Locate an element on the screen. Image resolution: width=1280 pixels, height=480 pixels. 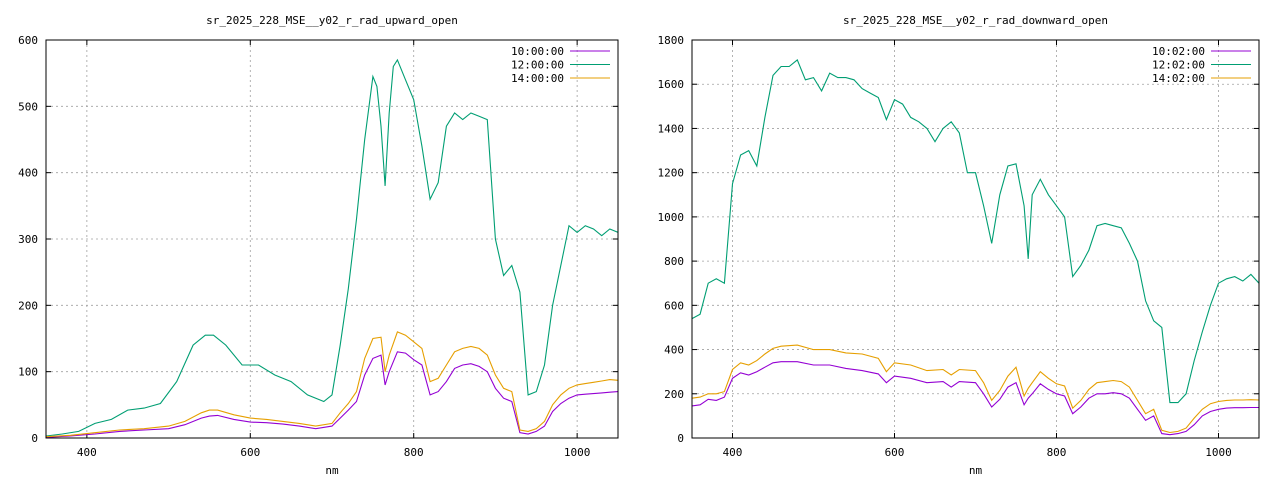
legend-label: 10:00:00 is located at coordinates (537, 51).